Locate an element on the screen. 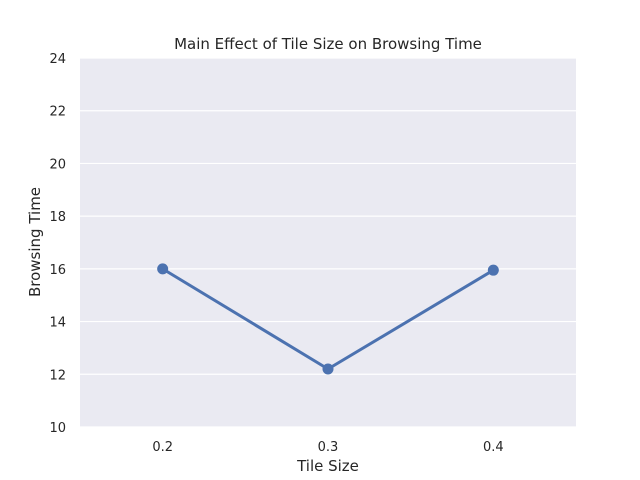 This screenshot has width=640, height=480. x-tick-labels: 0.2 0.3 0.4 is located at coordinates (327, 447).